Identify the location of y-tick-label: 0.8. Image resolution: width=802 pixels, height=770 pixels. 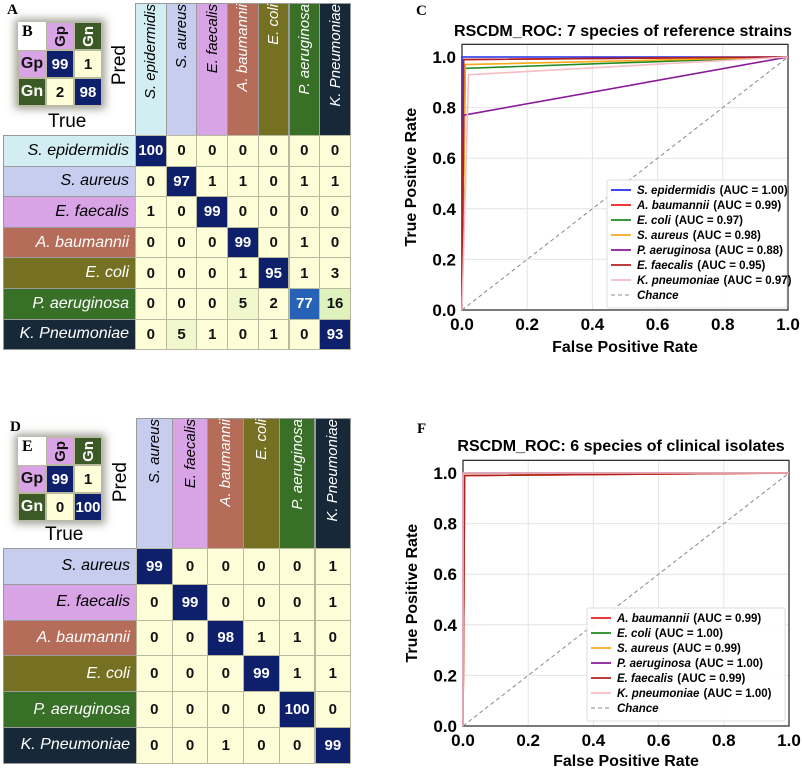
(444, 108).